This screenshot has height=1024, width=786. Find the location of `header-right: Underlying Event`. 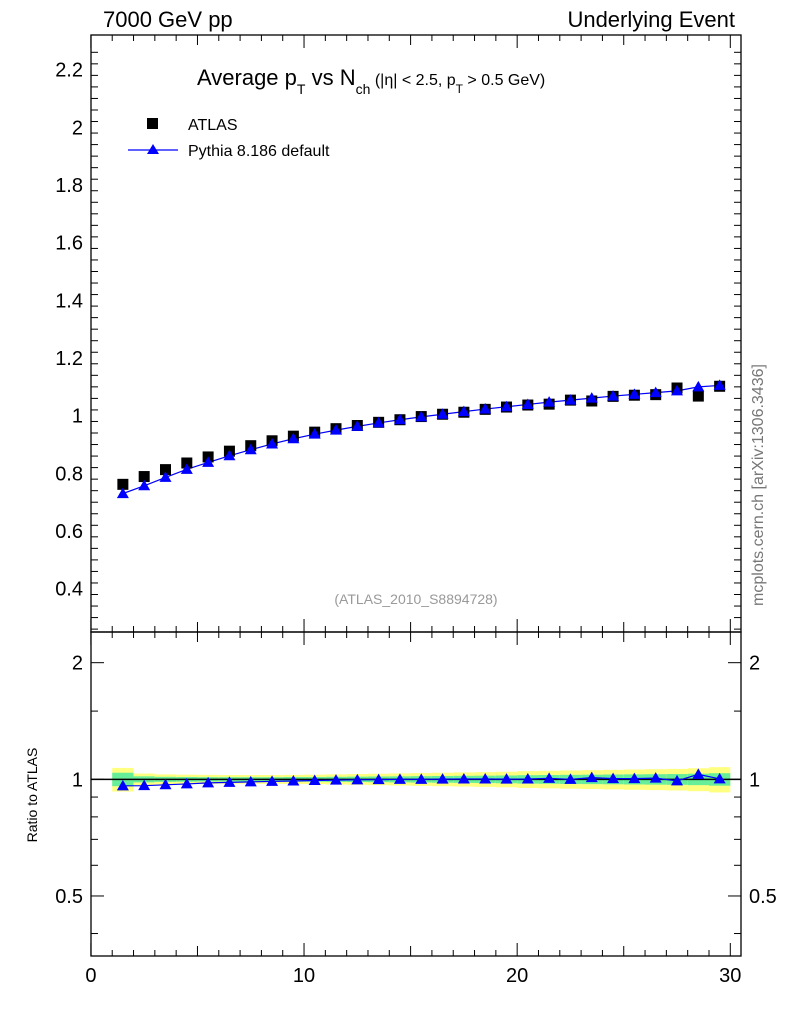

header-right: Underlying Event is located at coordinates (651, 19).